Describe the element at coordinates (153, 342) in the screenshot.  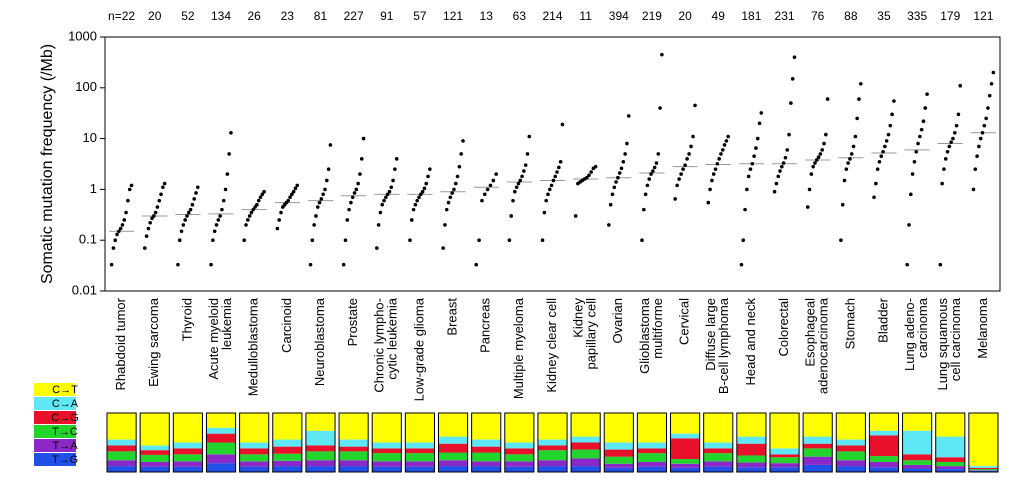
I see `category-label: Ewing sarcoma` at that location.